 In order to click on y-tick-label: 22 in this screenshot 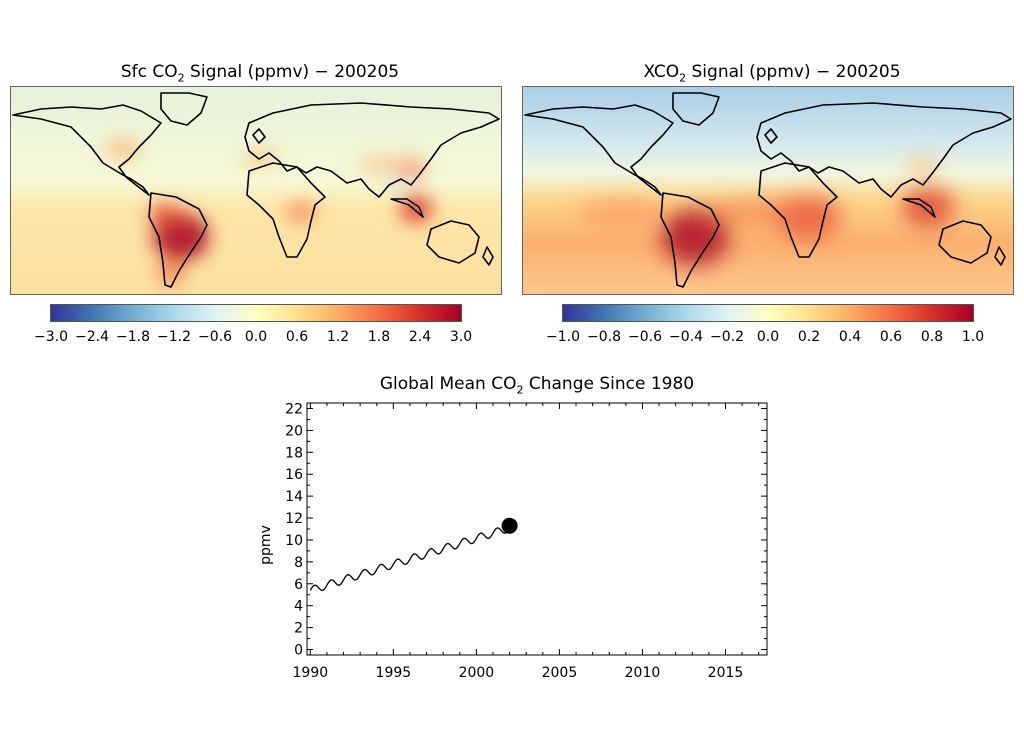, I will do `click(294, 409)`.